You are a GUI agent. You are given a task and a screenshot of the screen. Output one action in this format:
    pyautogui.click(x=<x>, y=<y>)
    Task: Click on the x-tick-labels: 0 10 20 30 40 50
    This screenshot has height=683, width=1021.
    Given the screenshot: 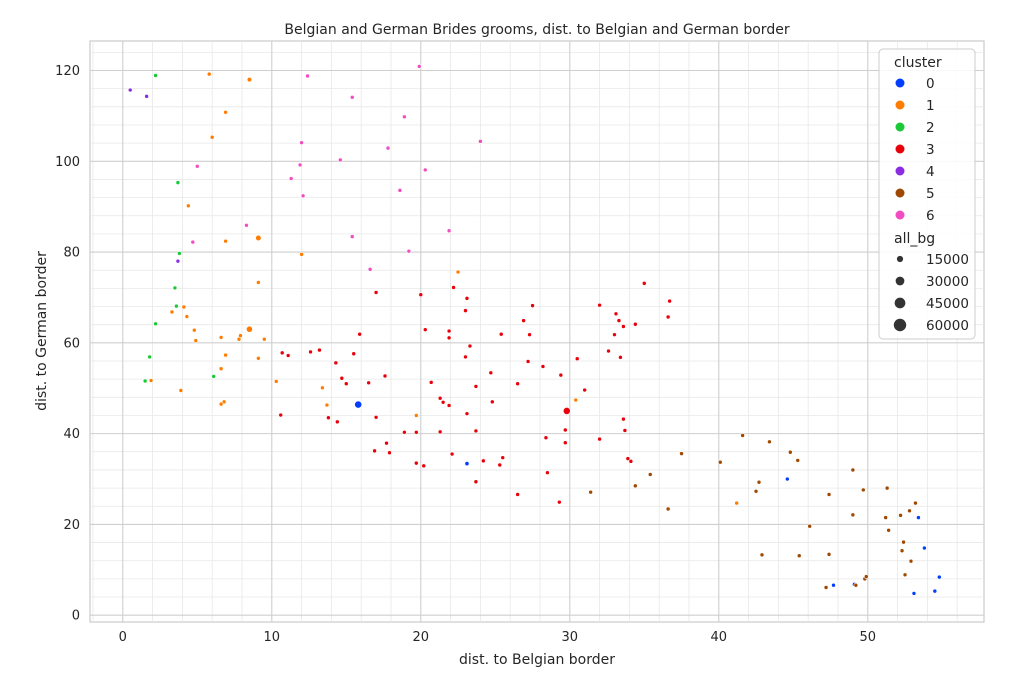 What is the action you would take?
    pyautogui.click(x=497, y=637)
    